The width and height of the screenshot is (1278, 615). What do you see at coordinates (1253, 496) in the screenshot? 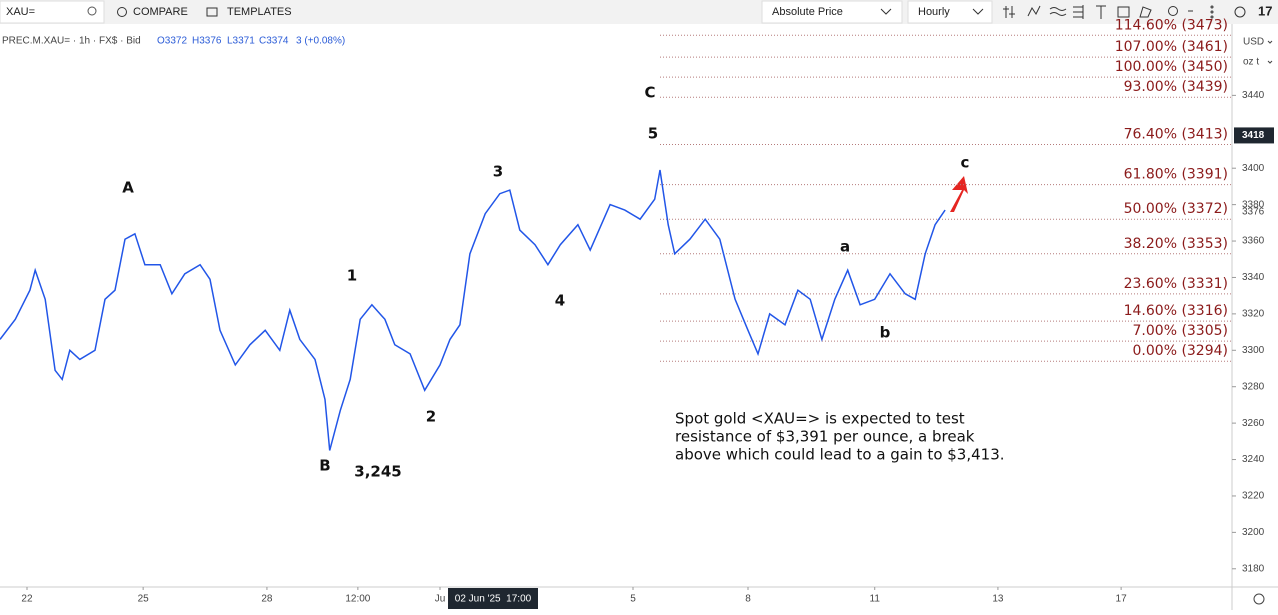
I see `y-tick-label: 3220` at bounding box center [1253, 496].